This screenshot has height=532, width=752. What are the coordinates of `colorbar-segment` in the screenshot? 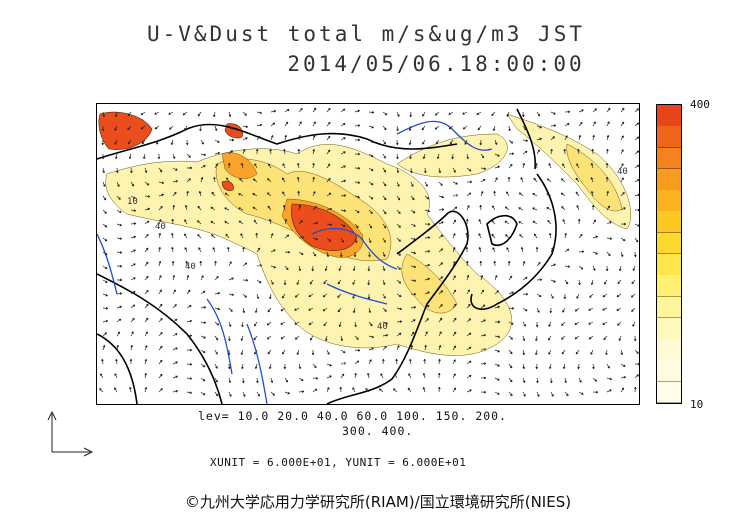 It's located at (669, 243).